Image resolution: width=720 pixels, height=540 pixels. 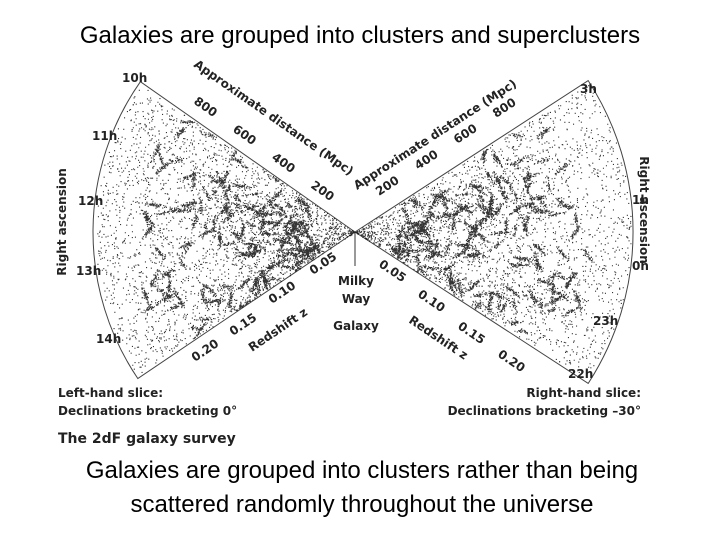 What do you see at coordinates (356, 326) in the screenshot?
I see `center-label: Galaxy` at bounding box center [356, 326].